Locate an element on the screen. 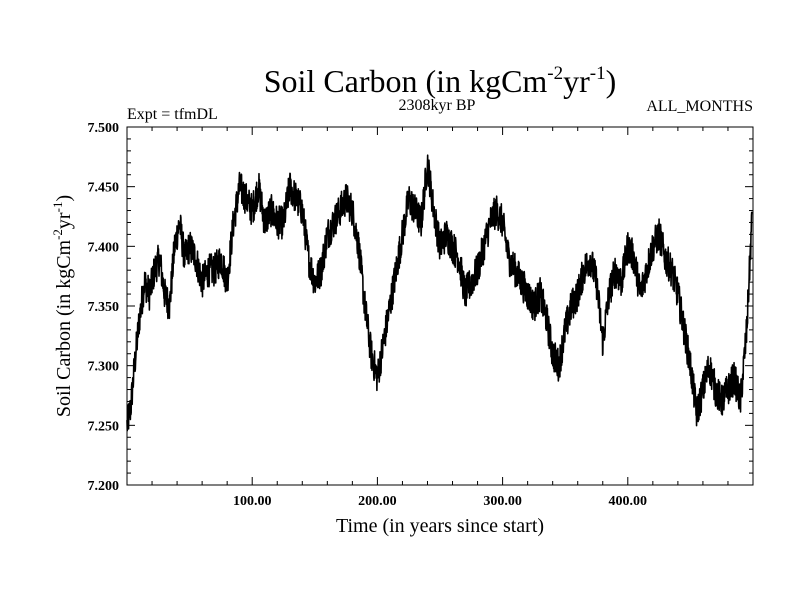 The height and width of the screenshot is (600, 800). y-tick-label: 7.200 is located at coordinates (104, 486).